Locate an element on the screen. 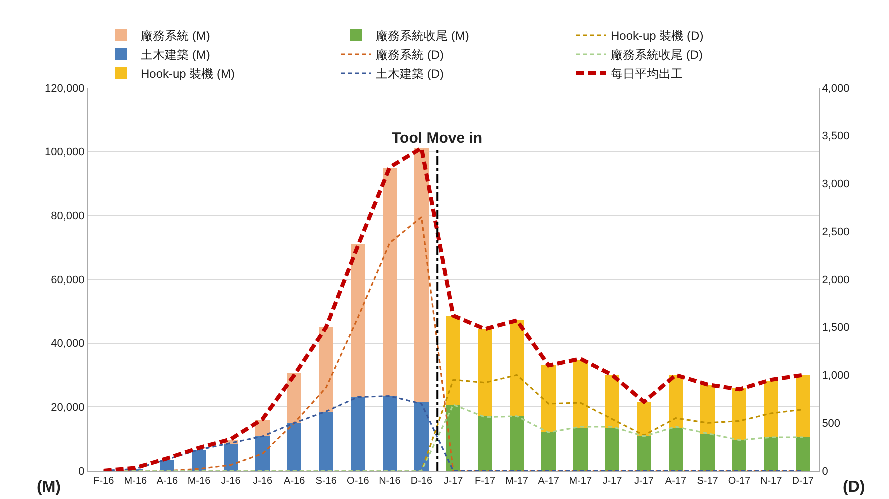 This screenshot has width=889, height=499. x-tick-label: O-17 is located at coordinates (740, 481).